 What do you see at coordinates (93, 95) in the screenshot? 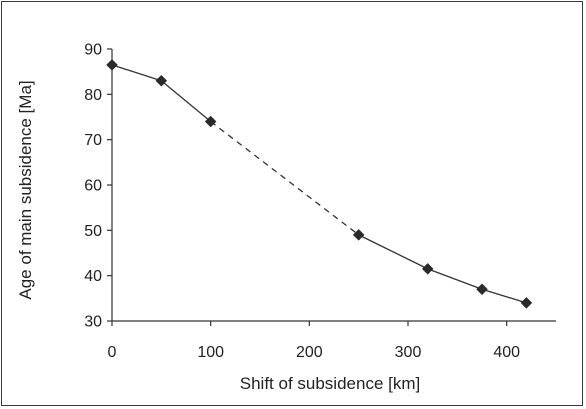
I see `y-tick-label: 80` at bounding box center [93, 95].